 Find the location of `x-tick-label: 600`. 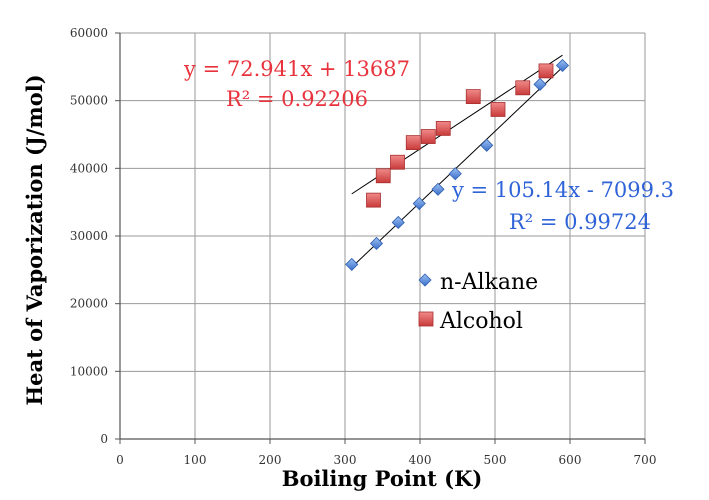

x-tick-label: 600 is located at coordinates (570, 460).